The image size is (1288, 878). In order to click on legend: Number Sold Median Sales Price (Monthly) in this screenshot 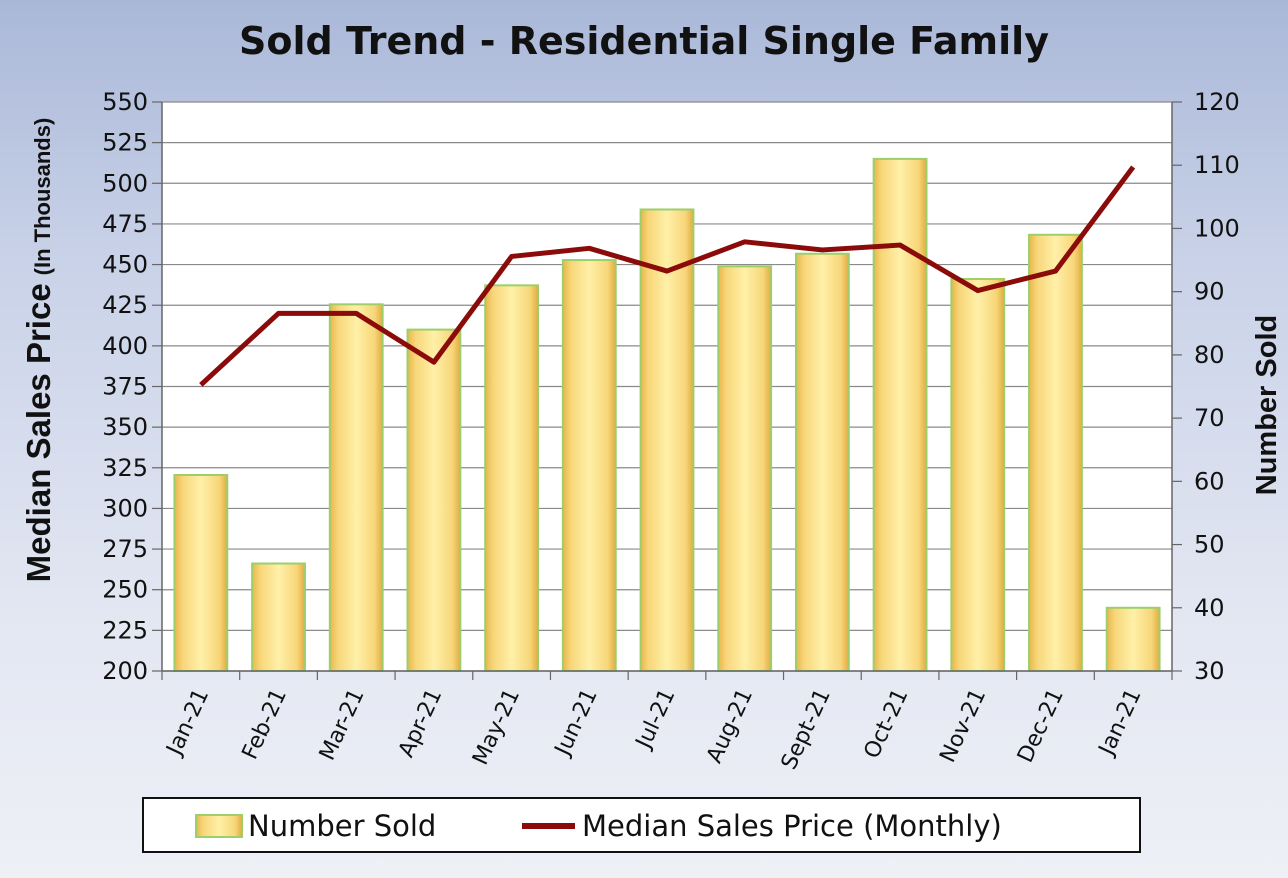, I will do `click(641, 825)`.